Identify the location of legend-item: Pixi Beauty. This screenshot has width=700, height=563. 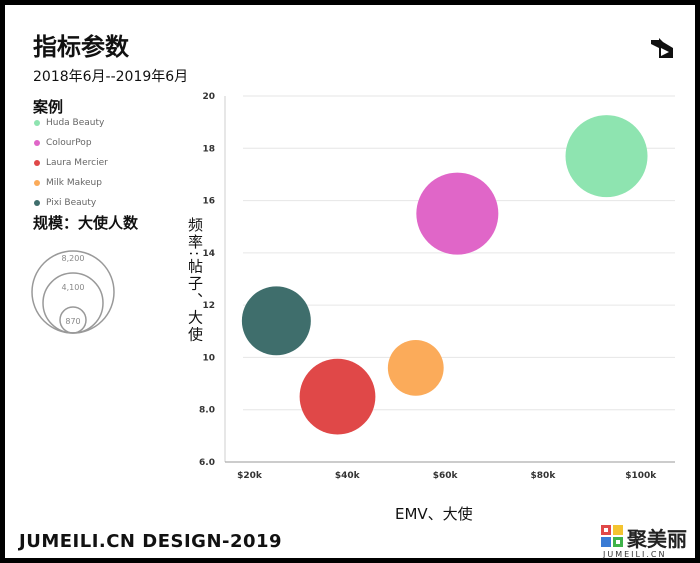
(71, 203).